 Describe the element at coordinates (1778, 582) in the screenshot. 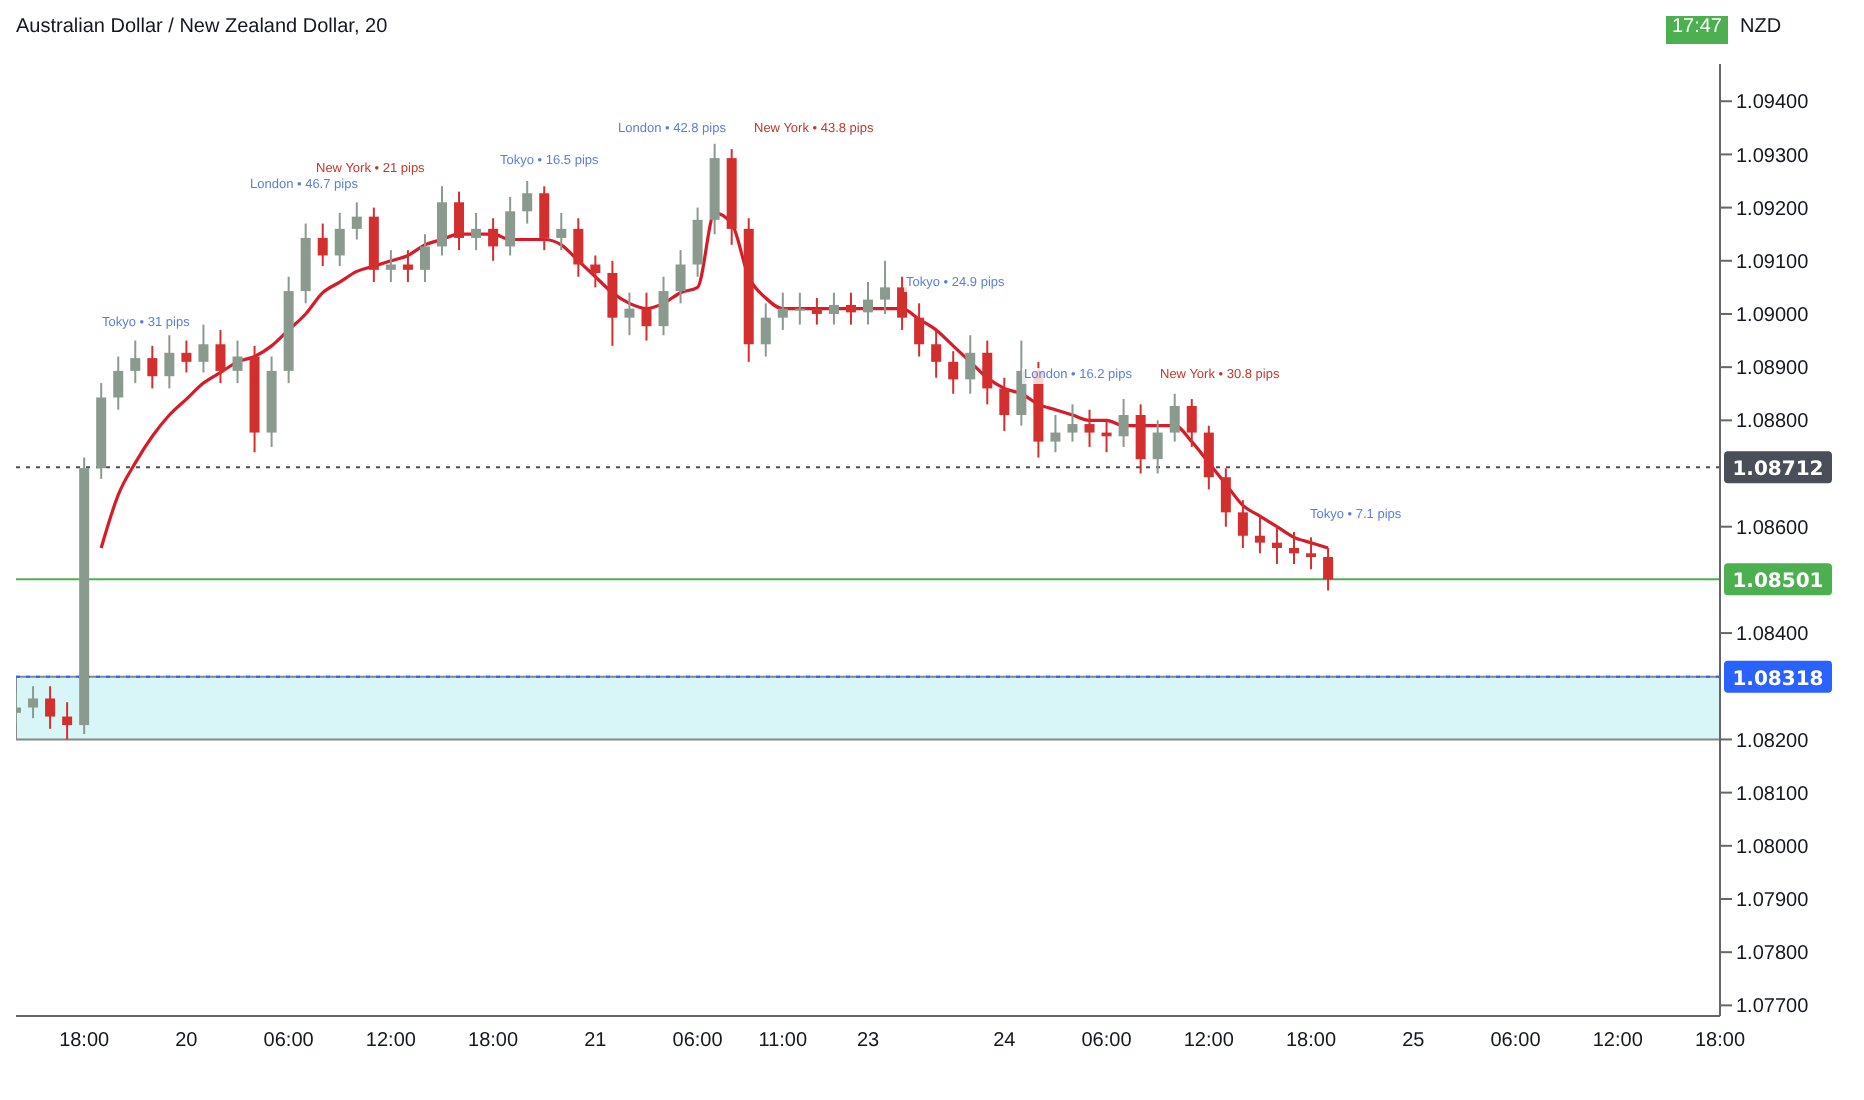

I see `ref-line-label: 1.08501` at that location.